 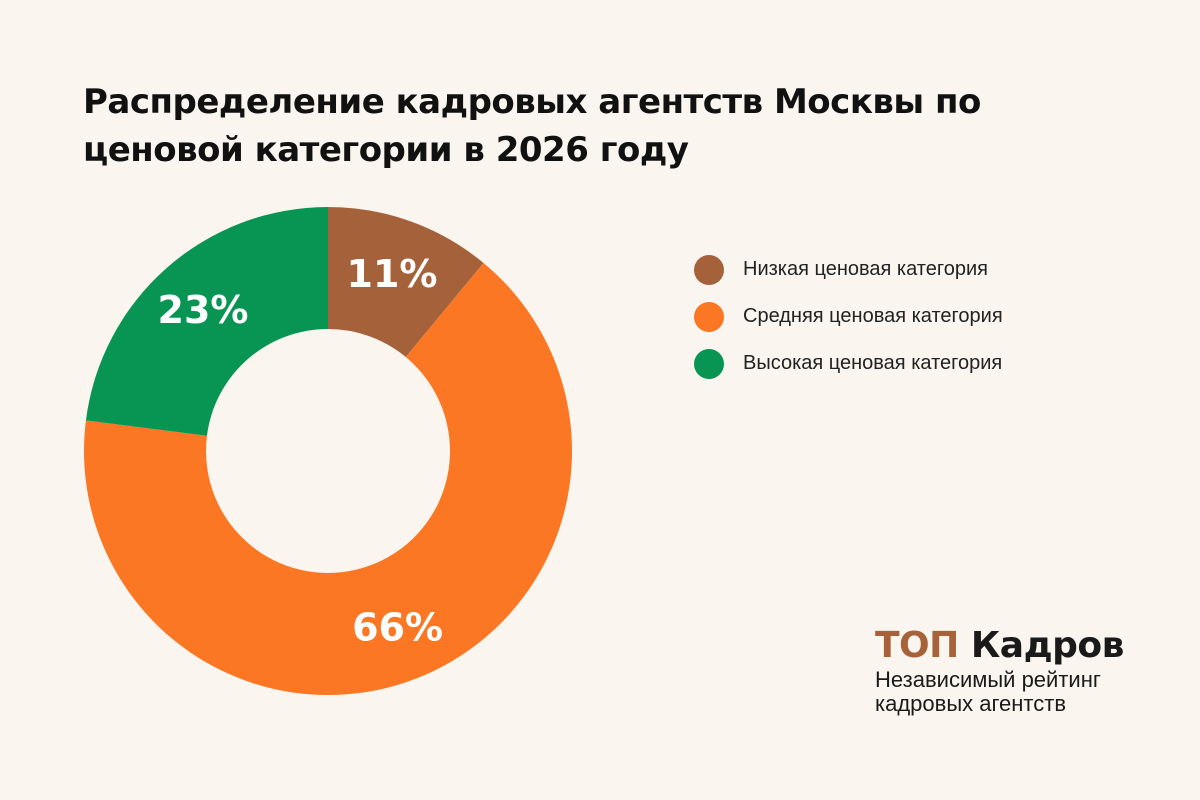 I want to click on legend-label-low: Низкая ценовая категория, so click(x=865, y=269).